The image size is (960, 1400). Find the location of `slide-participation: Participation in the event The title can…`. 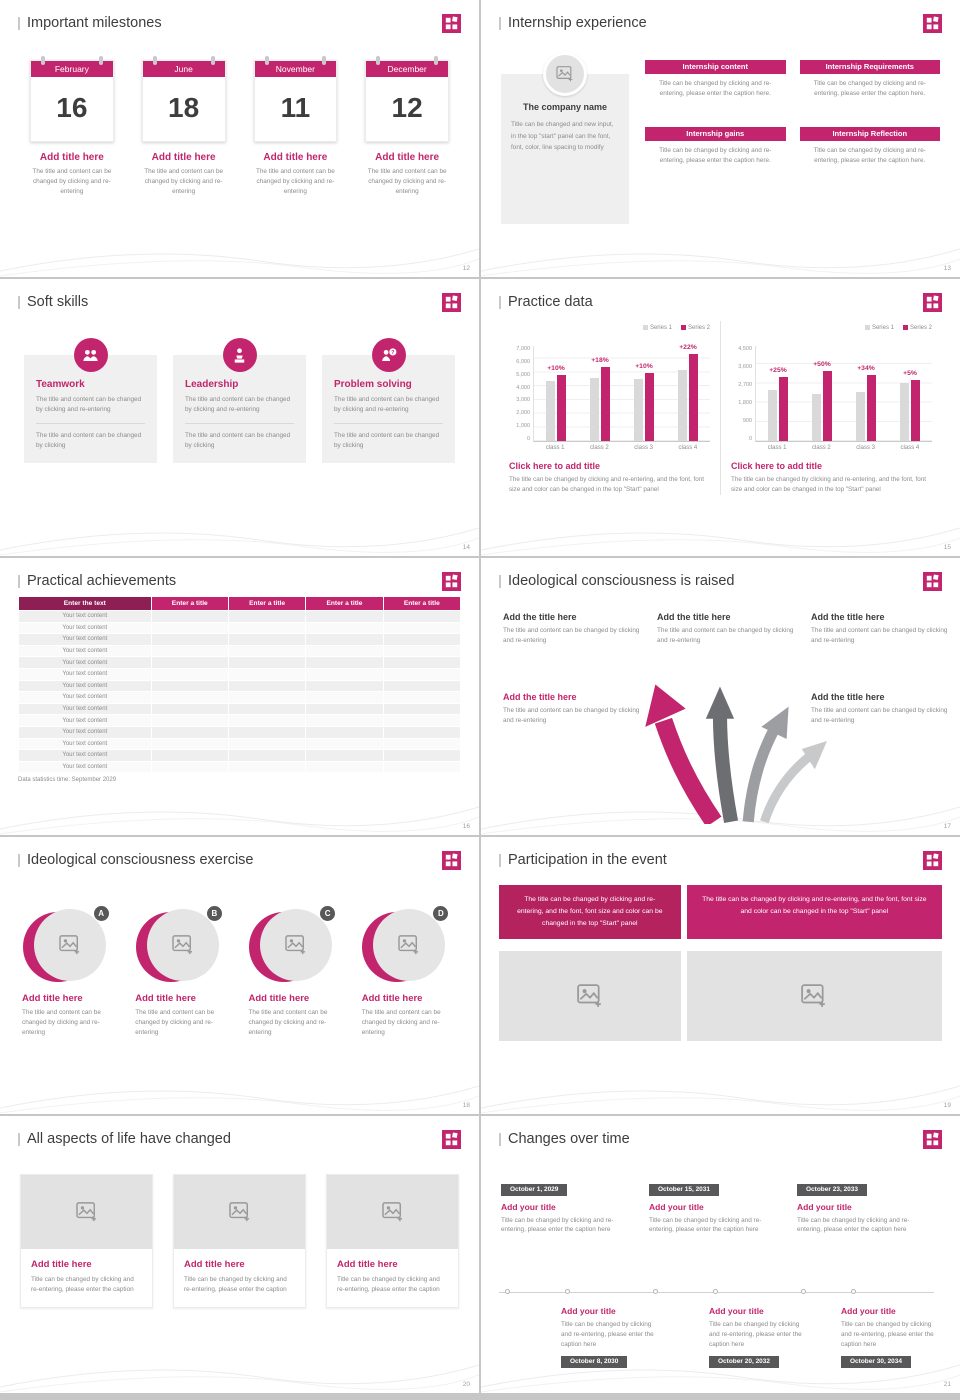

slide-participation: Participation in the event The title can… is located at coordinates (720, 975).